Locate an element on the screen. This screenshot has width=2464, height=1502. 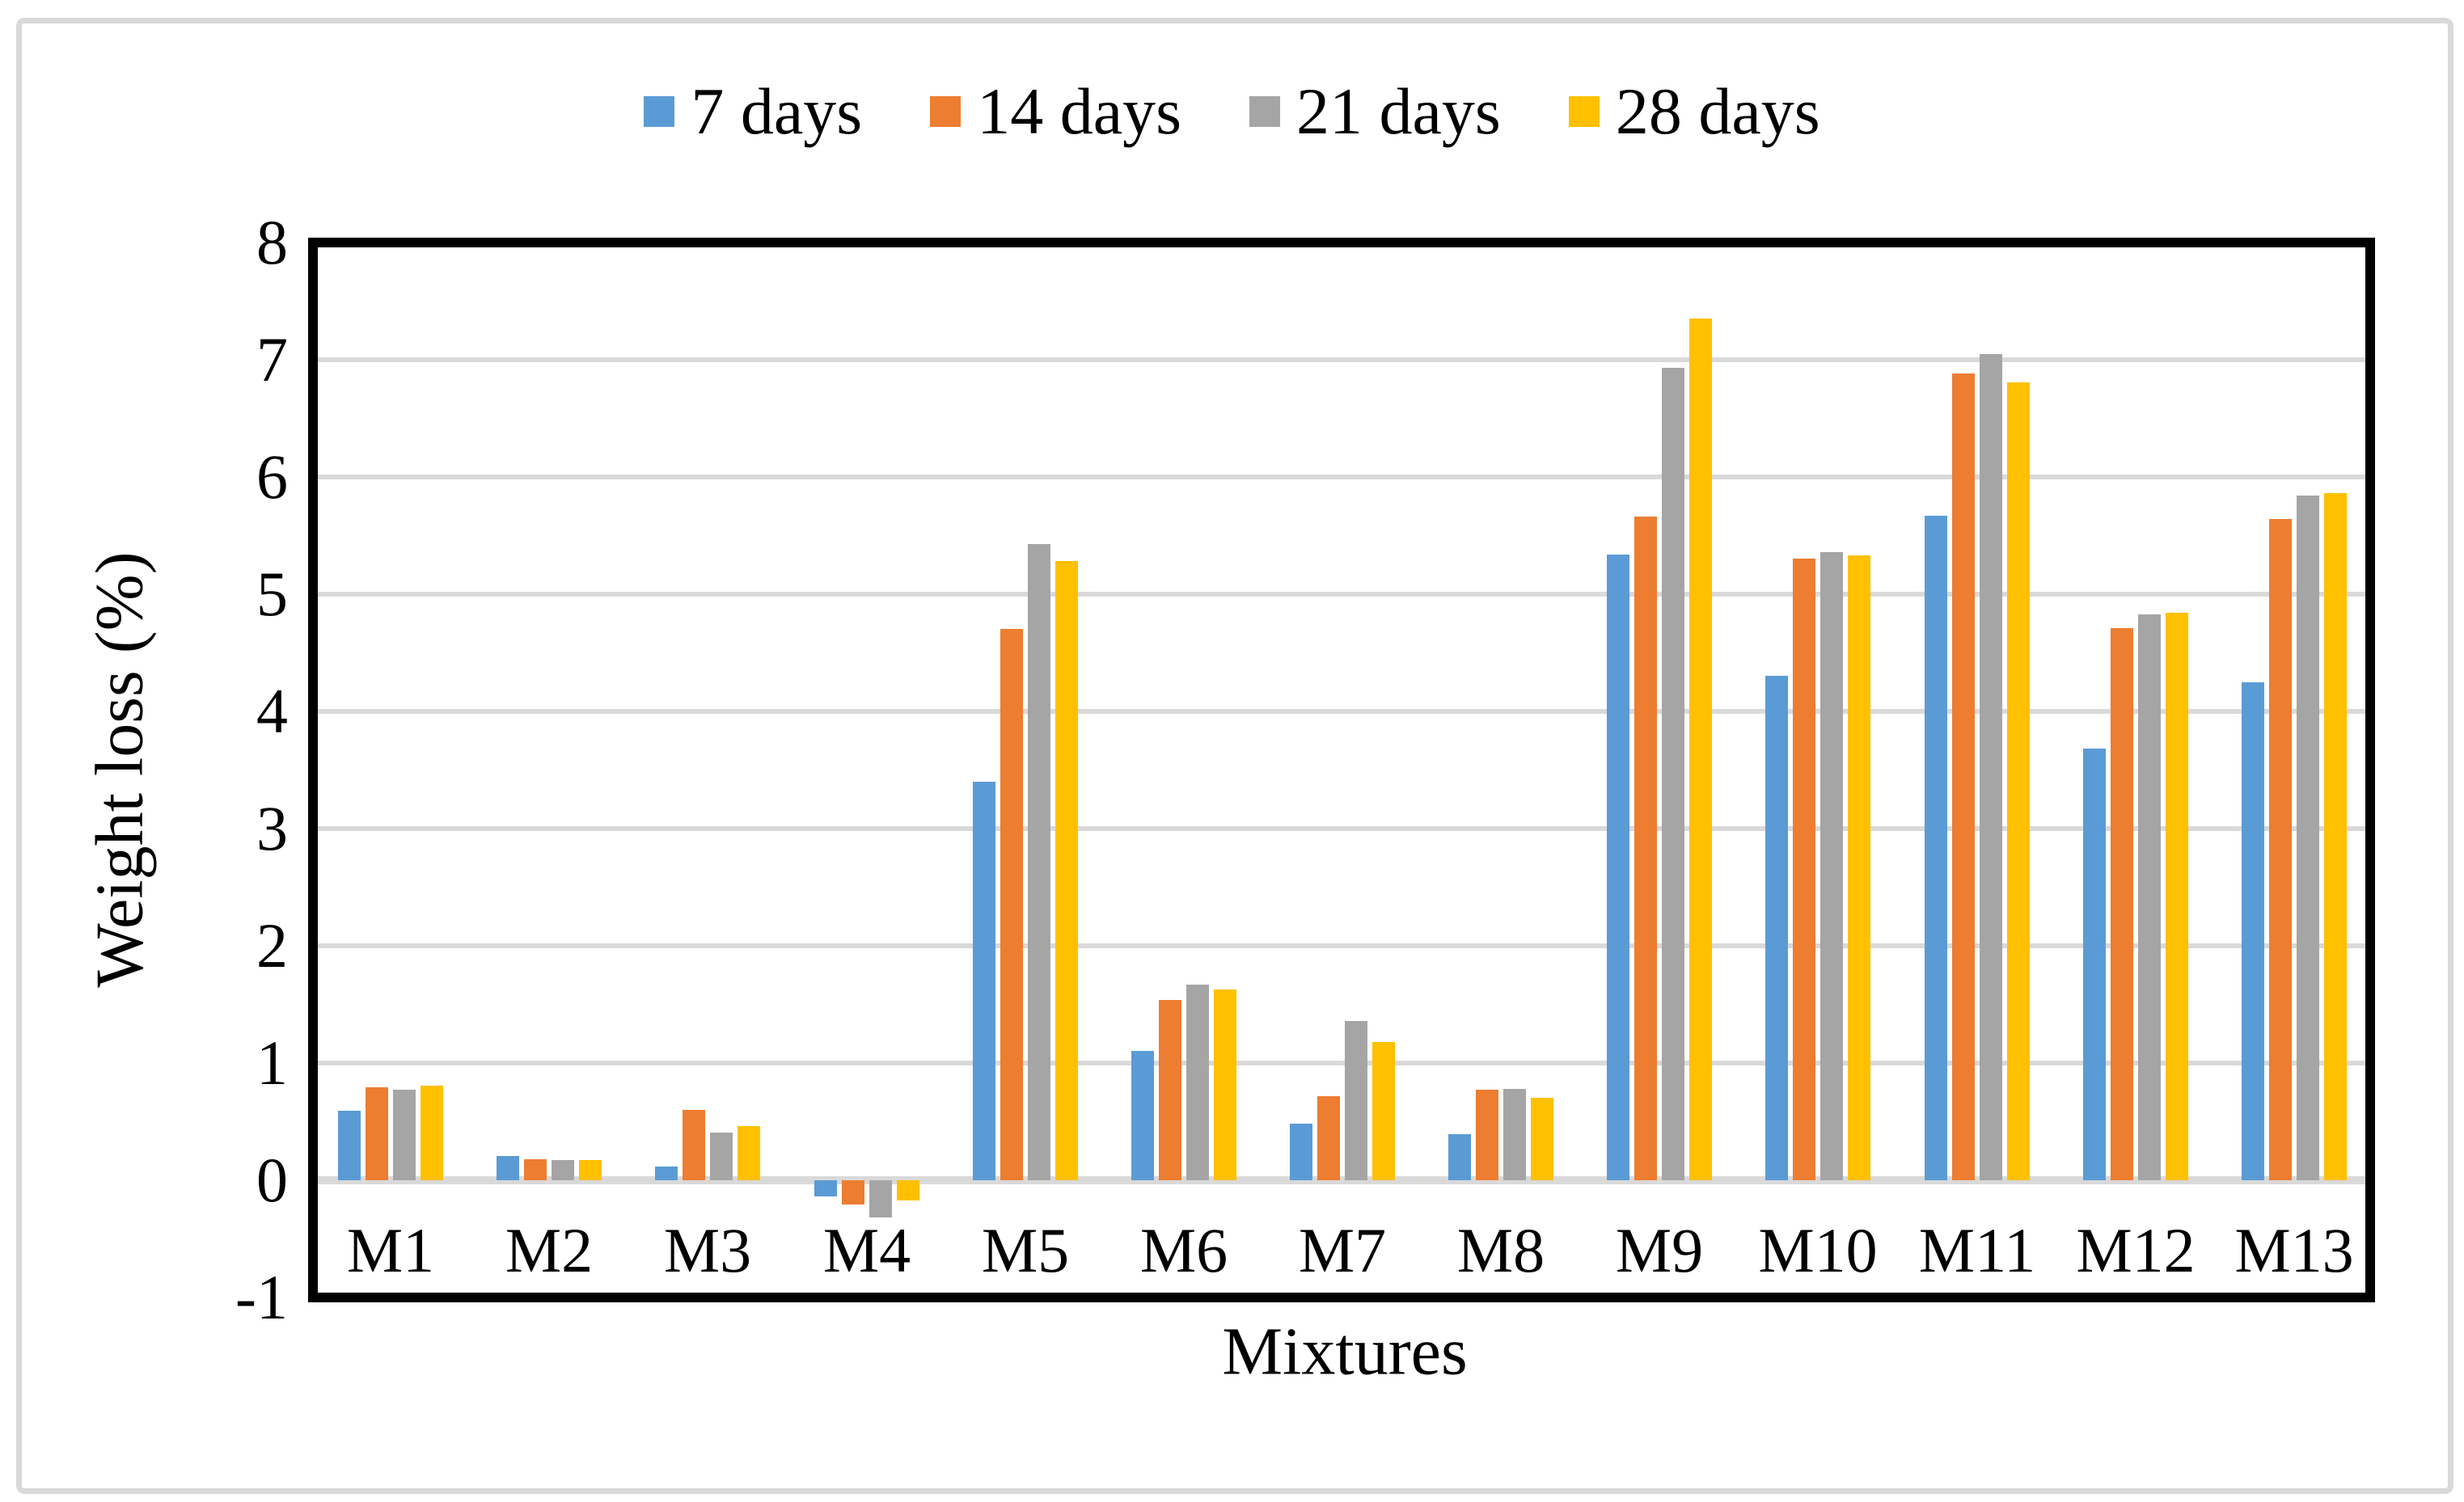
x-tick-label-M7: M7 is located at coordinates (1342, 1250).